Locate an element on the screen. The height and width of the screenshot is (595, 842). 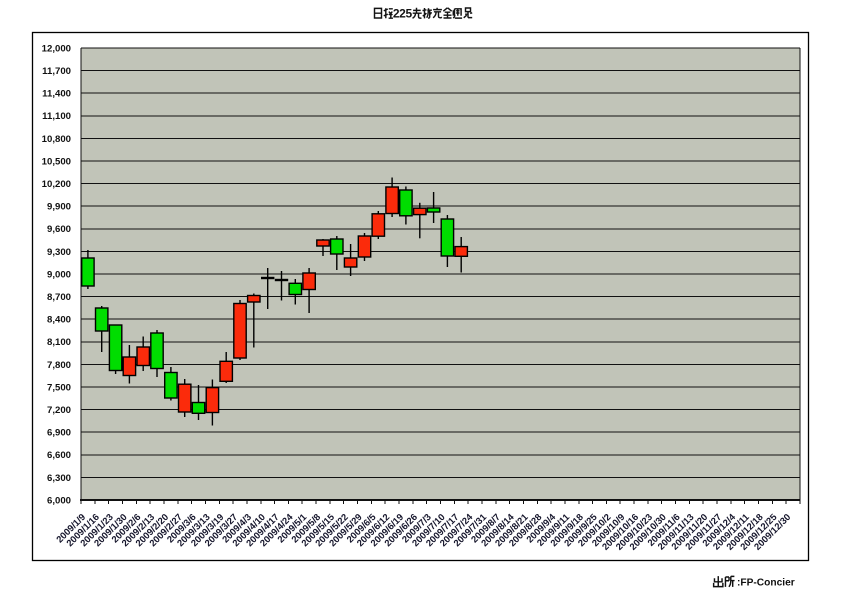
svg-text: 9,300 is located at coordinates (59, 252).